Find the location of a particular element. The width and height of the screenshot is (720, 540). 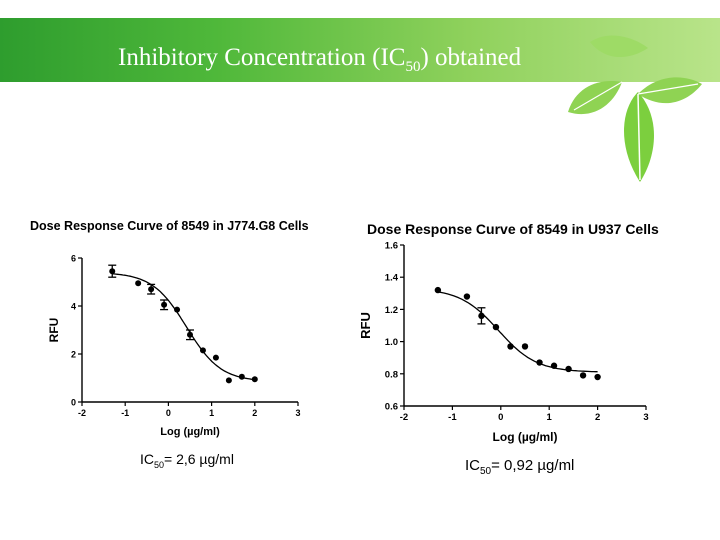

chart1-ic50-value: = 2,6 µg/ml is located at coordinates (199, 459).